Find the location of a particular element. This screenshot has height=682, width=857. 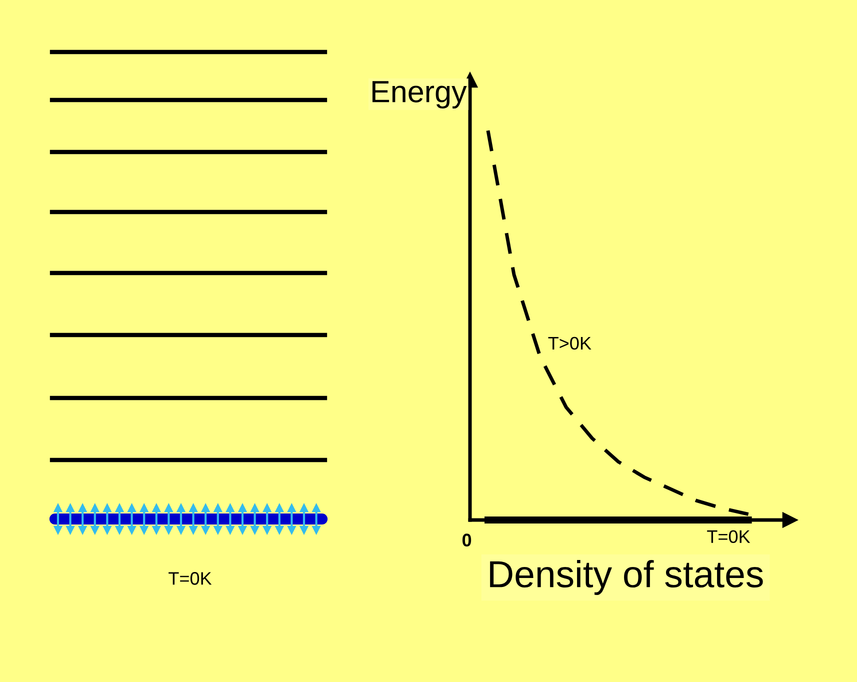

x-axis-title: Density of states is located at coordinates (626, 577).